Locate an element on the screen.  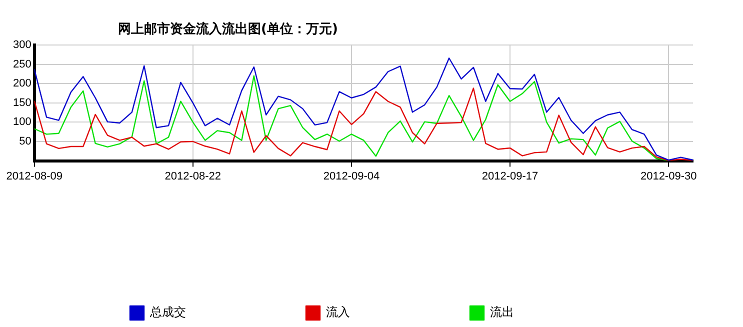
y-tick-label: 100 is located at coordinates (22, 122).